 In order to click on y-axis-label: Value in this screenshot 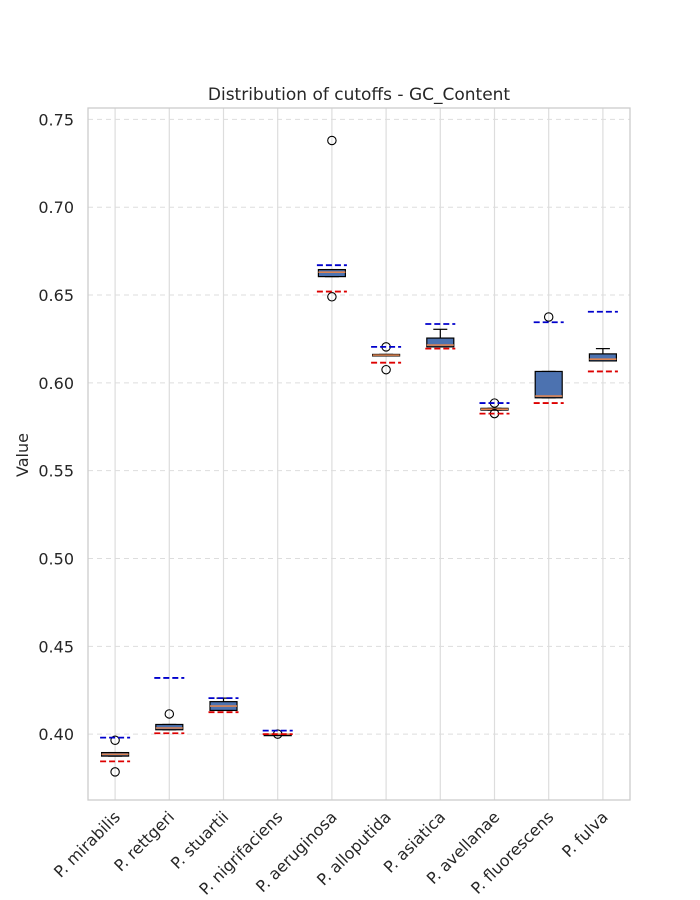, I will do `click(22, 455)`.